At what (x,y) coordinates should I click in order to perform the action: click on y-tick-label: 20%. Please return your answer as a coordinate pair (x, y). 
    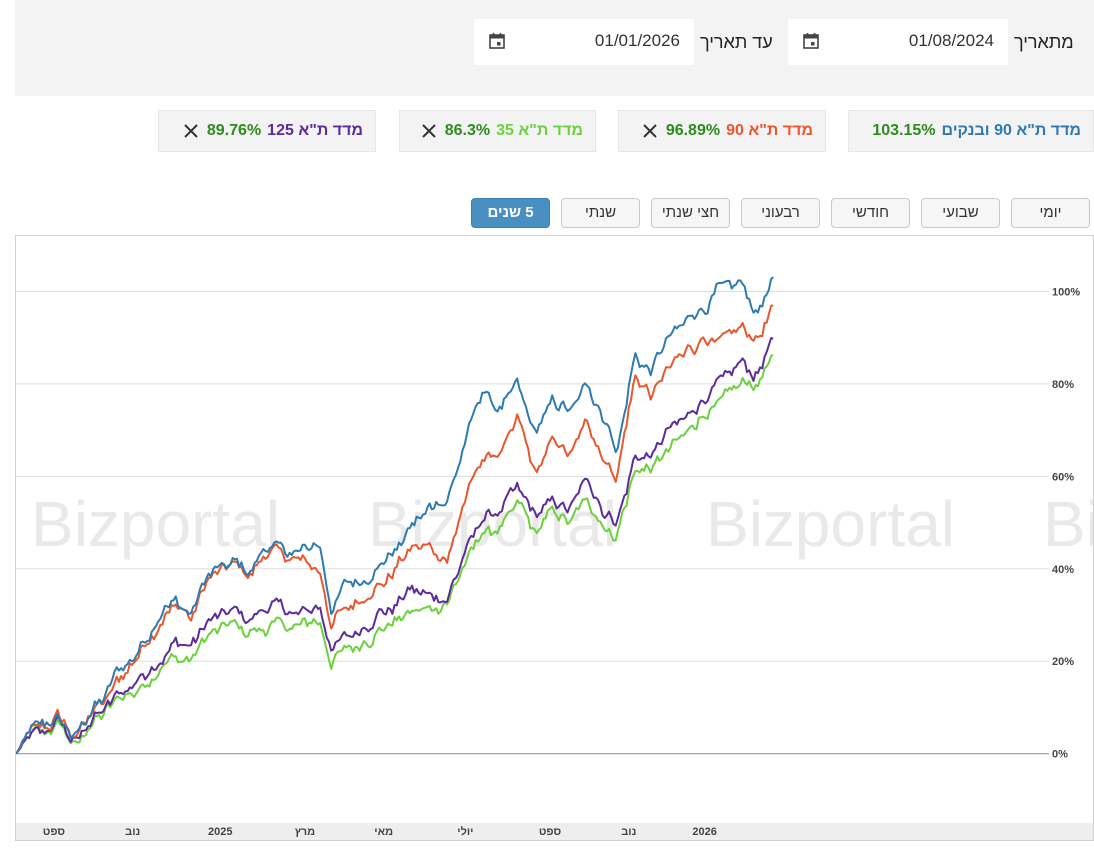
    Looking at the image, I should click on (1063, 662).